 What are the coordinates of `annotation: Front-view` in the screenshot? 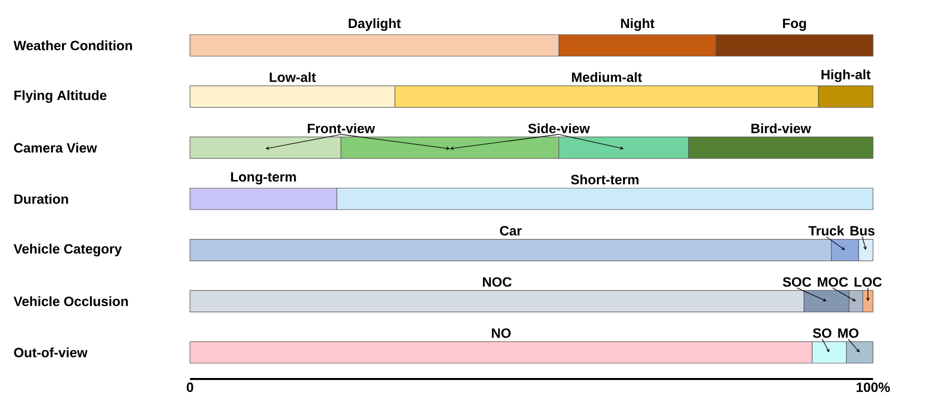 It's located at (341, 128).